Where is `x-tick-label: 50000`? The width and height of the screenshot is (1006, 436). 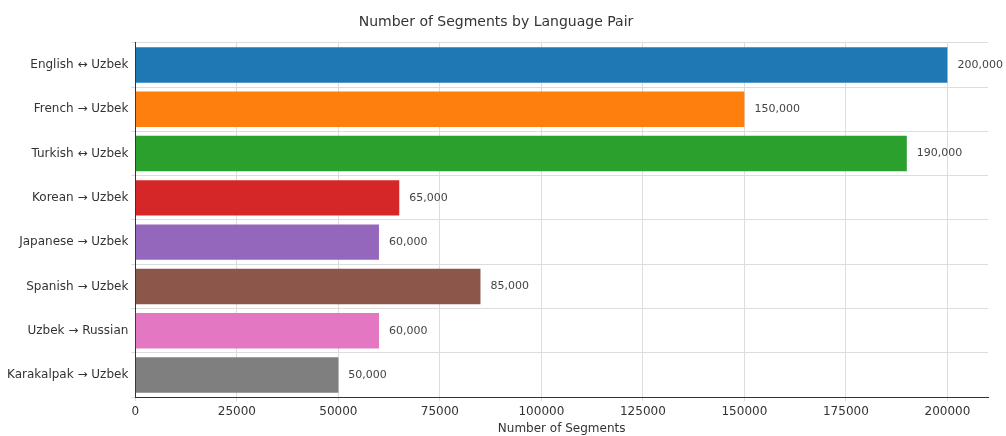 x-tick-label: 50000 is located at coordinates (338, 410).